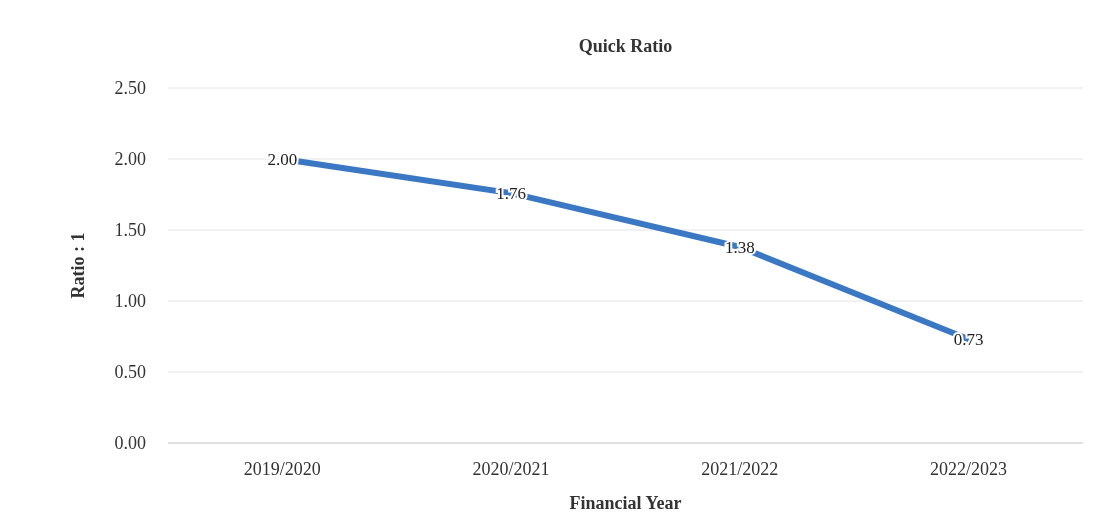 Image resolution: width=1116 pixels, height=517 pixels. Describe the element at coordinates (130, 88) in the screenshot. I see `y-tick-label: 2.50` at that location.